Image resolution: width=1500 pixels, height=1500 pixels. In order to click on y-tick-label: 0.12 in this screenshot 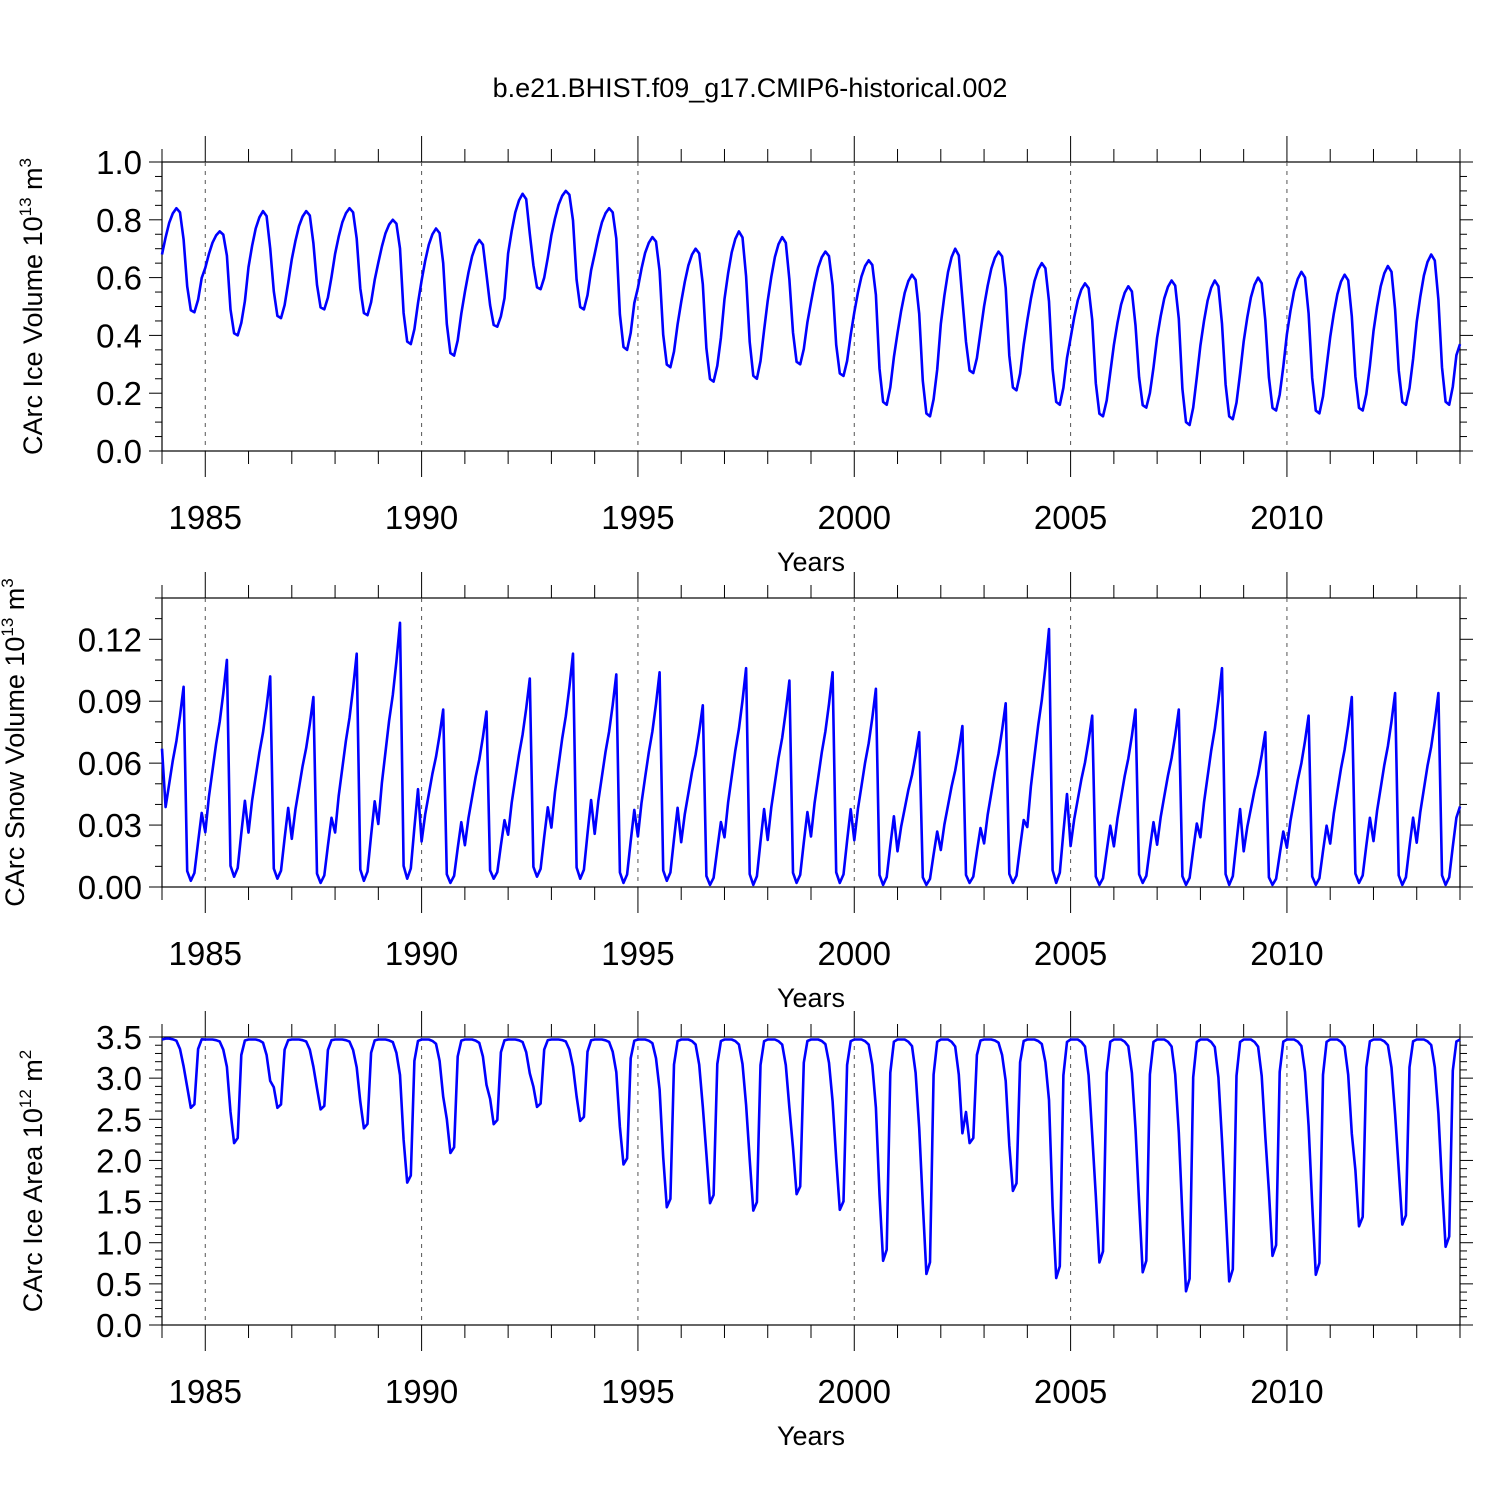, I will do `click(110, 639)`.